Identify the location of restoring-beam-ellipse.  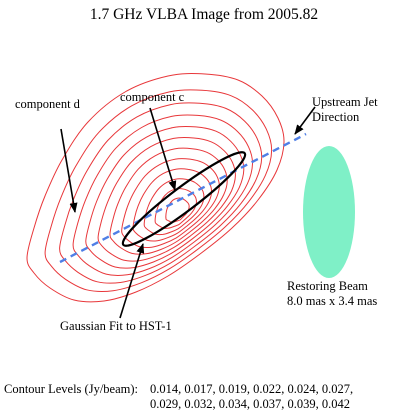
(329, 212).